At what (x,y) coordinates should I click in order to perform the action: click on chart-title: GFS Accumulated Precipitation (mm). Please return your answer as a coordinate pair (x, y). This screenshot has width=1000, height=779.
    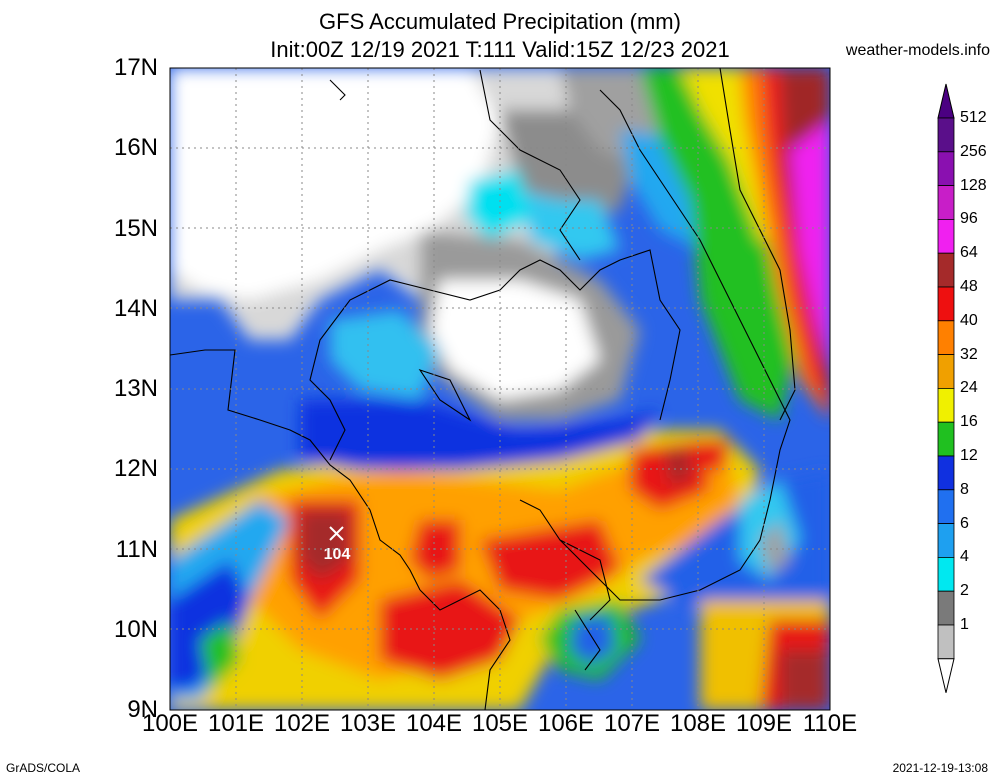
    Looking at the image, I should click on (500, 21).